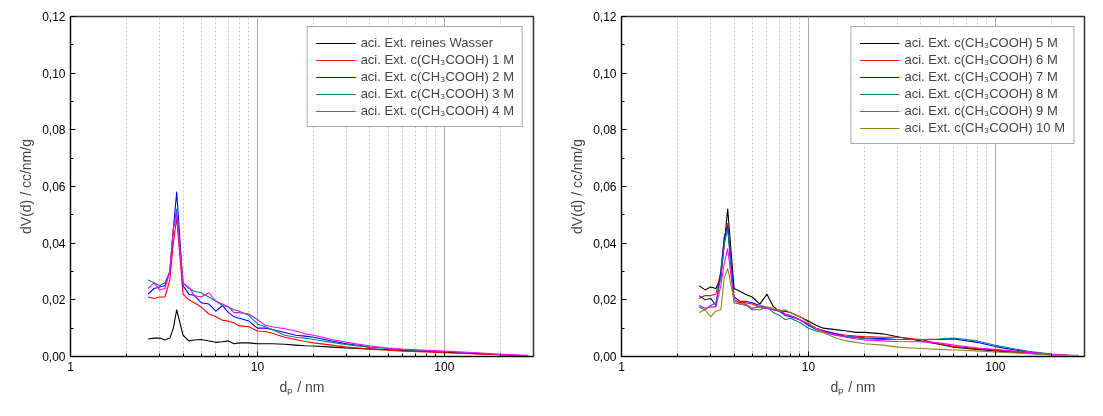 This screenshot has width=1103, height=416. Describe the element at coordinates (437, 59) in the screenshot. I see `legend-label: aci. Ext. c(CH₃COOH) 1 M` at that location.